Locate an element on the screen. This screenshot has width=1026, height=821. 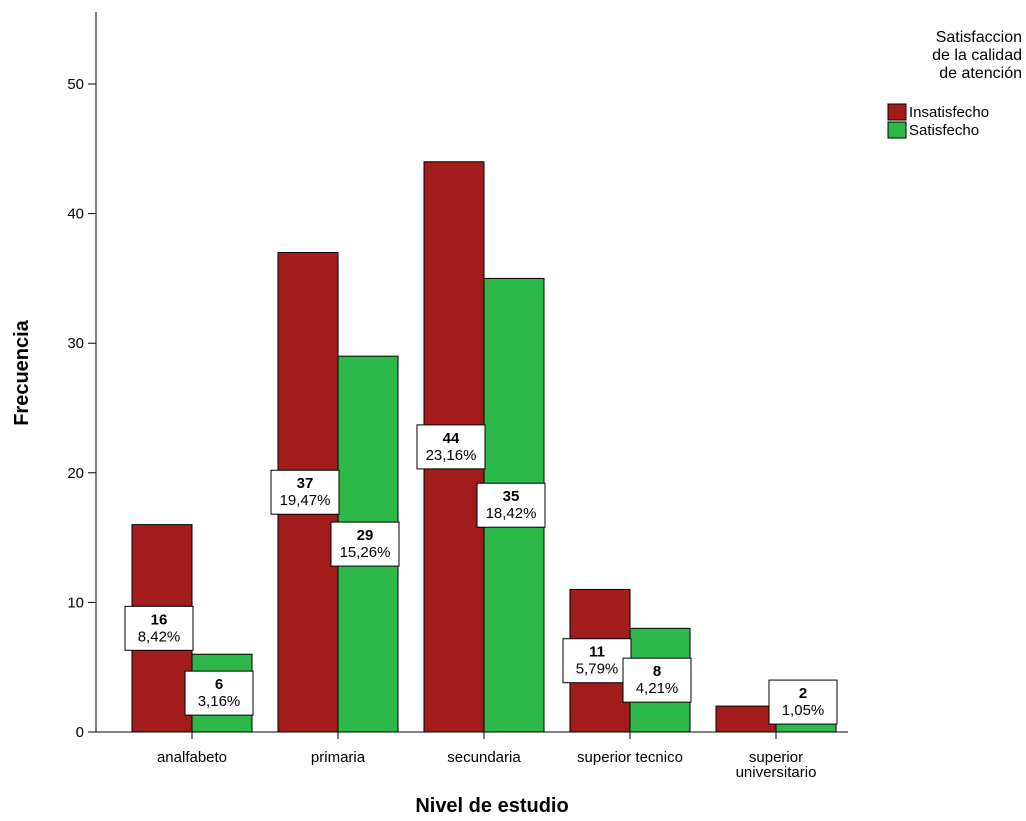
data-label-count: 2 is located at coordinates (803, 693).